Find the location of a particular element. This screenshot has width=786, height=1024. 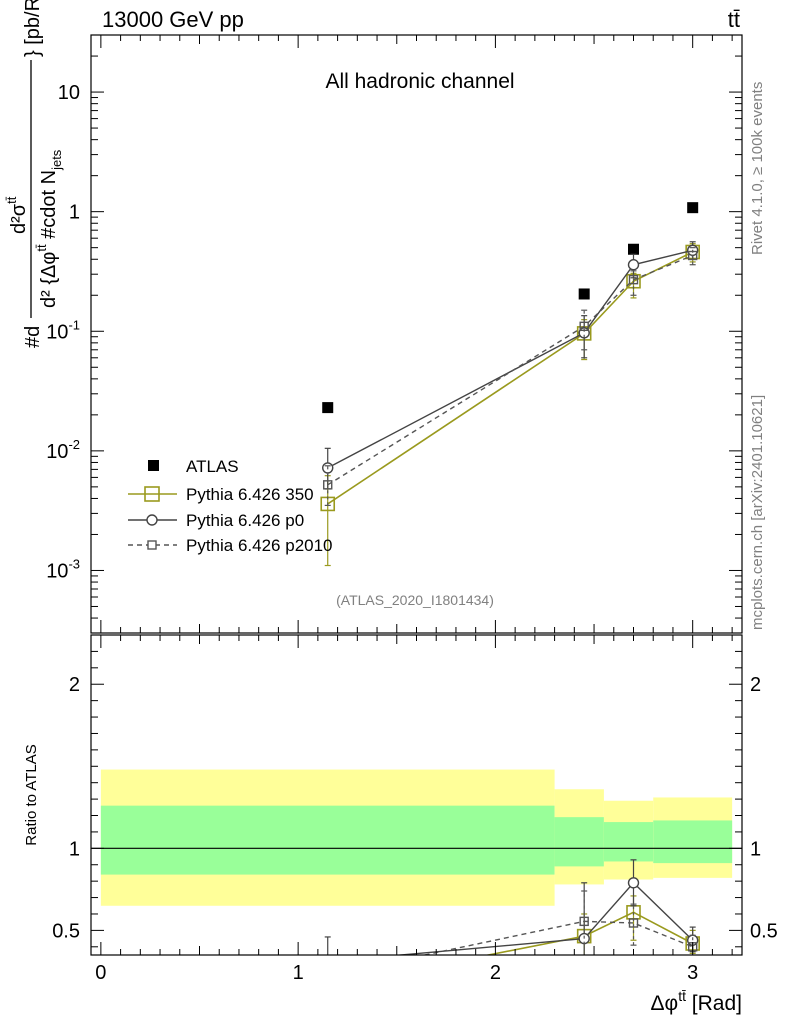

ratio-uncertainty-bands is located at coordinates (416, 837).